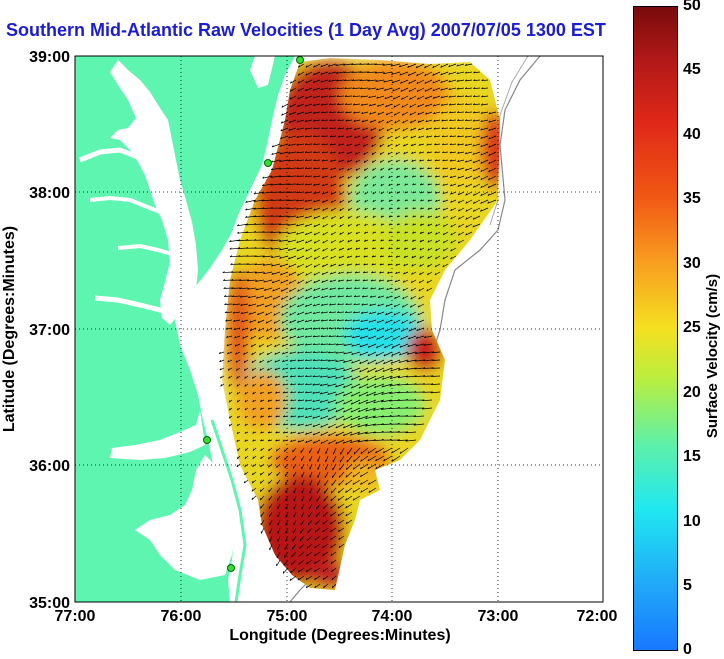  What do you see at coordinates (692, 134) in the screenshot?
I see `colorbar-tick: 40` at bounding box center [692, 134].